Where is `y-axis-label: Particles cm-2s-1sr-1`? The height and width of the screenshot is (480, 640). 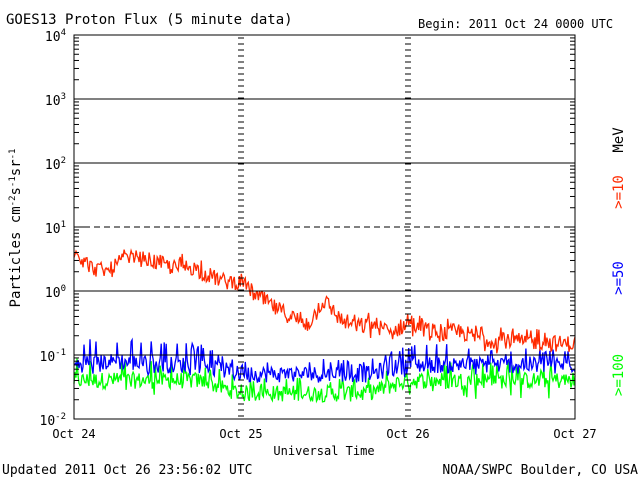 y-axis-label: Particles cm-2s-1sr-1 is located at coordinates (16, 228).